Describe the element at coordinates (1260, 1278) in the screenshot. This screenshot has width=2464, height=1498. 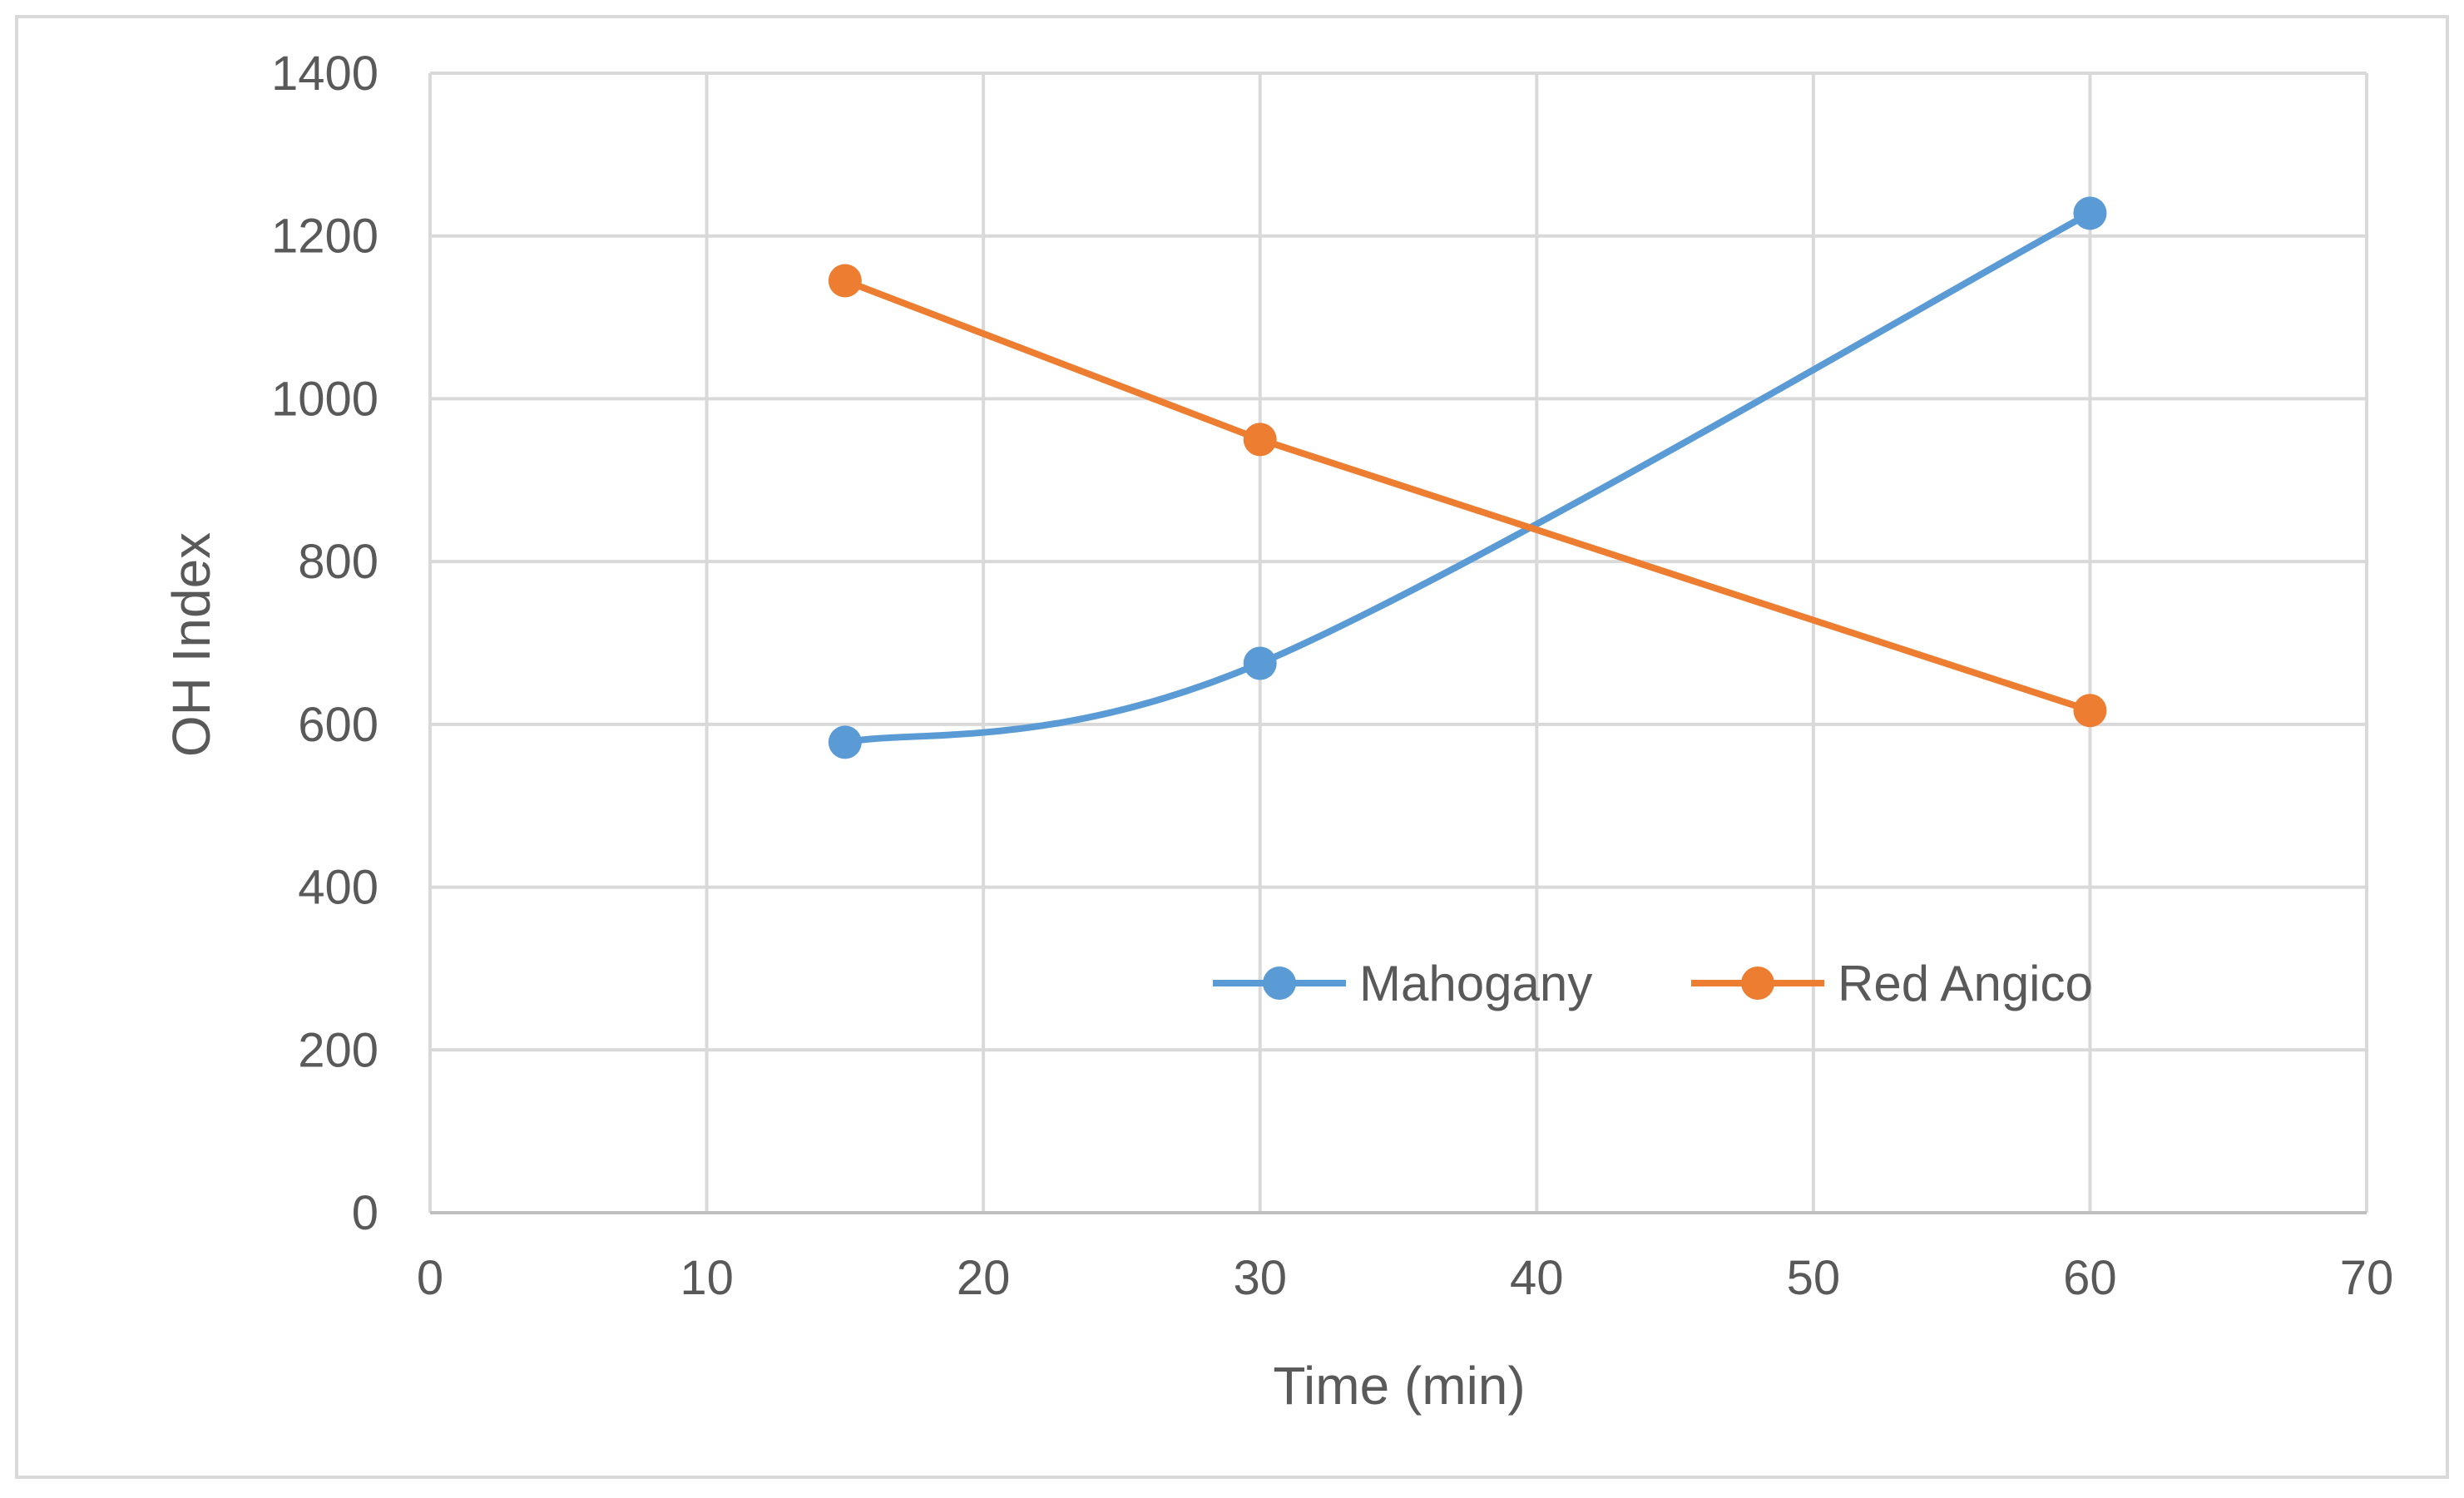
I see `x-tick-label: 30` at that location.